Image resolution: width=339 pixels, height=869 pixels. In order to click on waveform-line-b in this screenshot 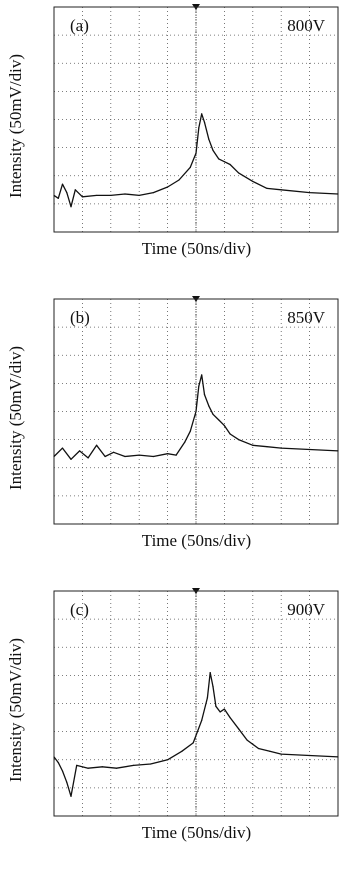, I will do `click(196, 417)`.